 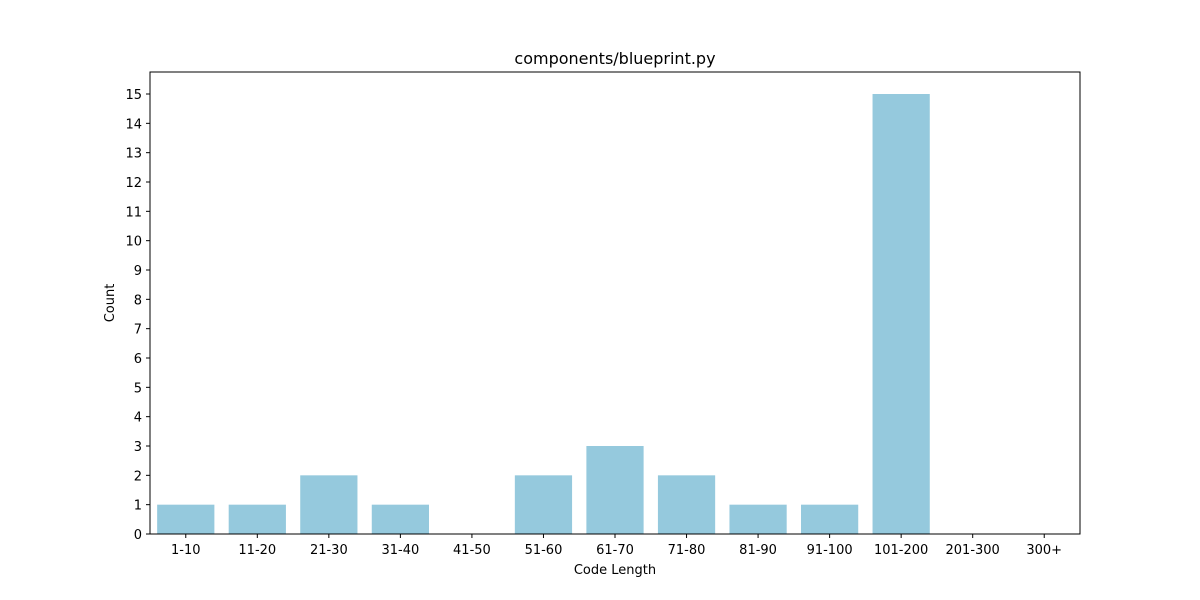 What do you see at coordinates (133, 242) in the screenshot?
I see `y-tick-label: 10` at bounding box center [133, 242].